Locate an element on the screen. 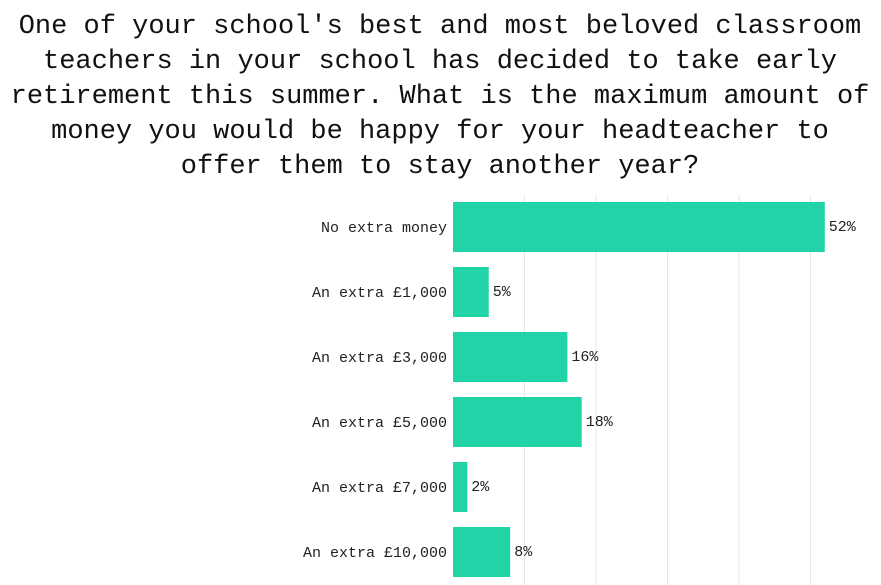 Image resolution: width=881 pixels, height=585 pixels. value-label: 2% is located at coordinates (480, 487).